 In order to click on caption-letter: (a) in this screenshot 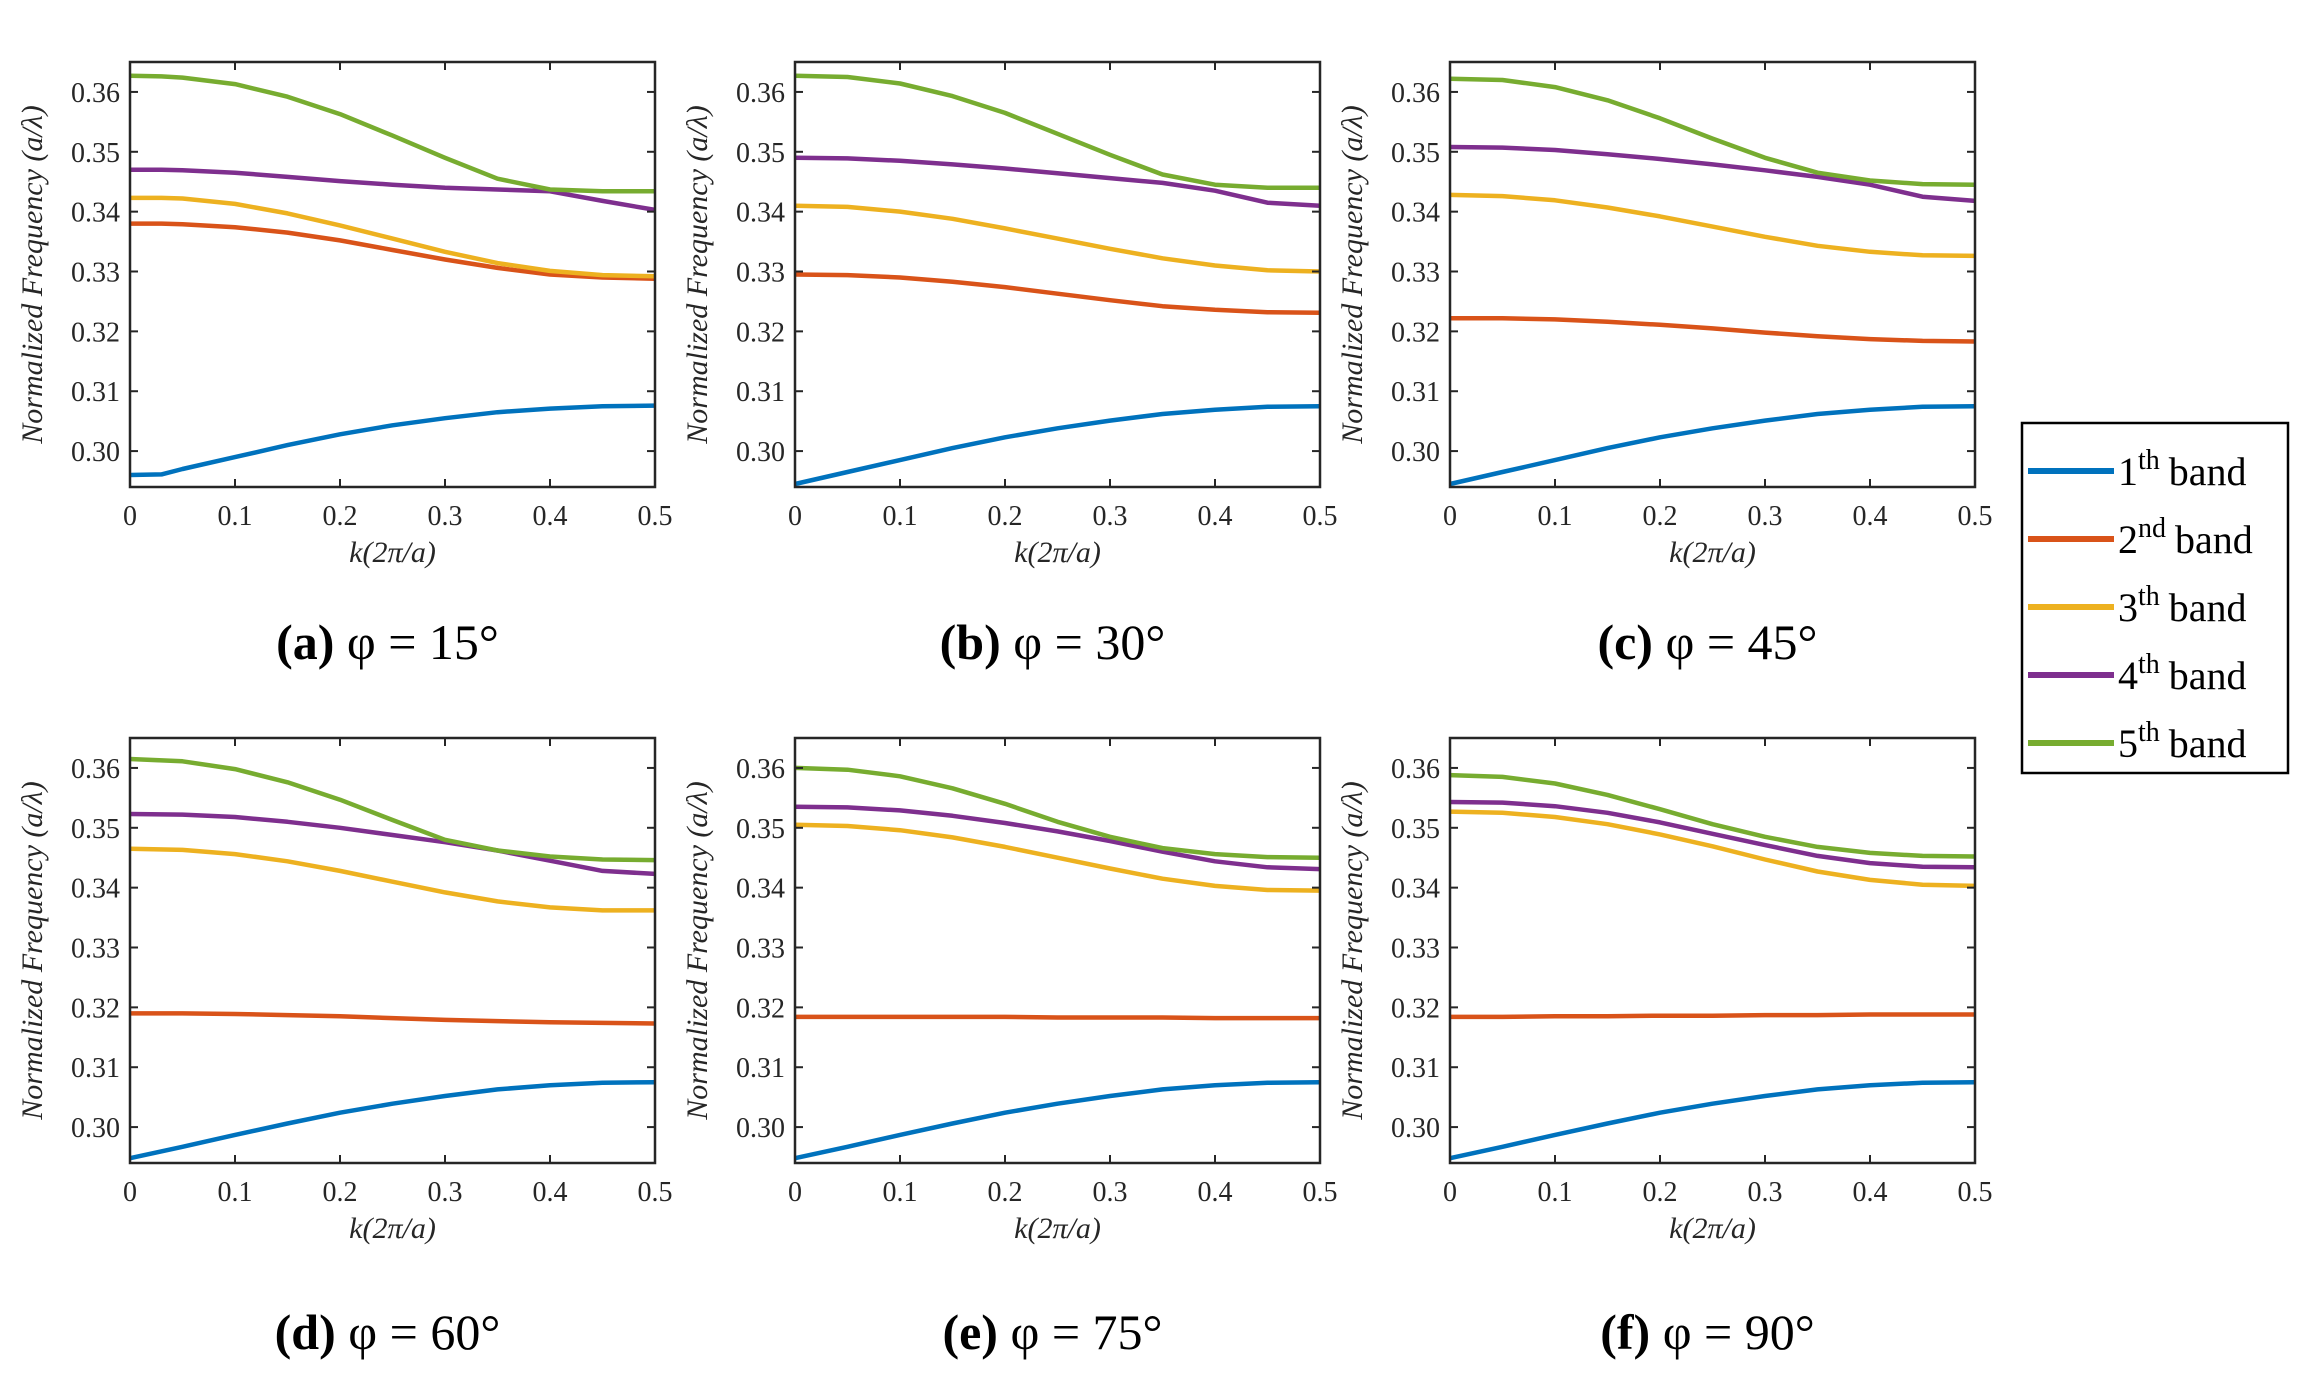, I will do `click(305, 642)`.